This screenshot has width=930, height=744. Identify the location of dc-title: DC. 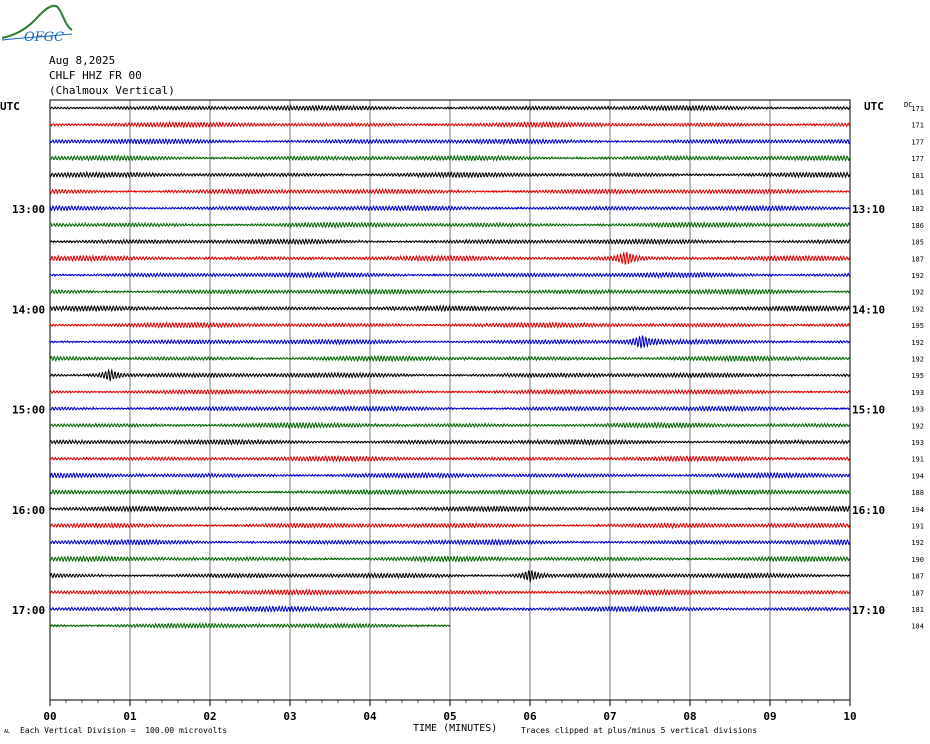
(908, 105).